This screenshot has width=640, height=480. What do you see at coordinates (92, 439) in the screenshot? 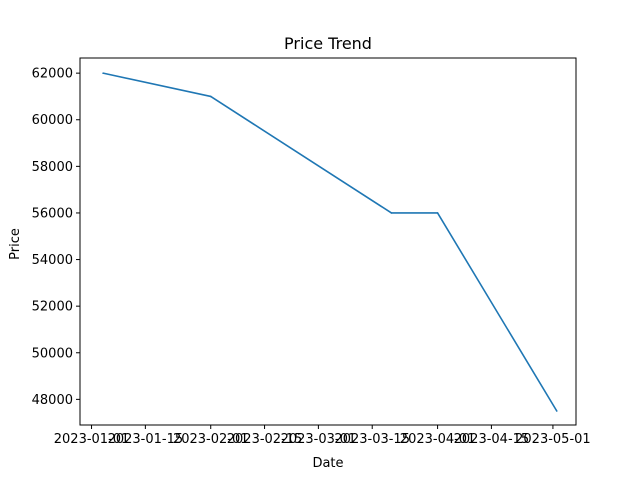
I see `x-tick-label: 2023-01-01` at bounding box center [92, 439].